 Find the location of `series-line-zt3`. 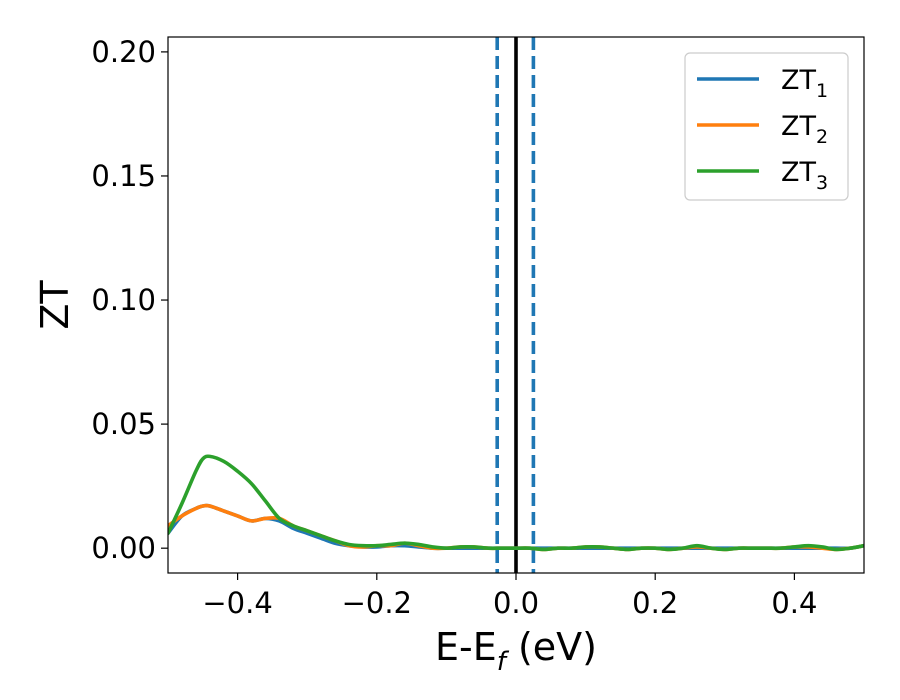

series-line-zt3 is located at coordinates (516, 503).